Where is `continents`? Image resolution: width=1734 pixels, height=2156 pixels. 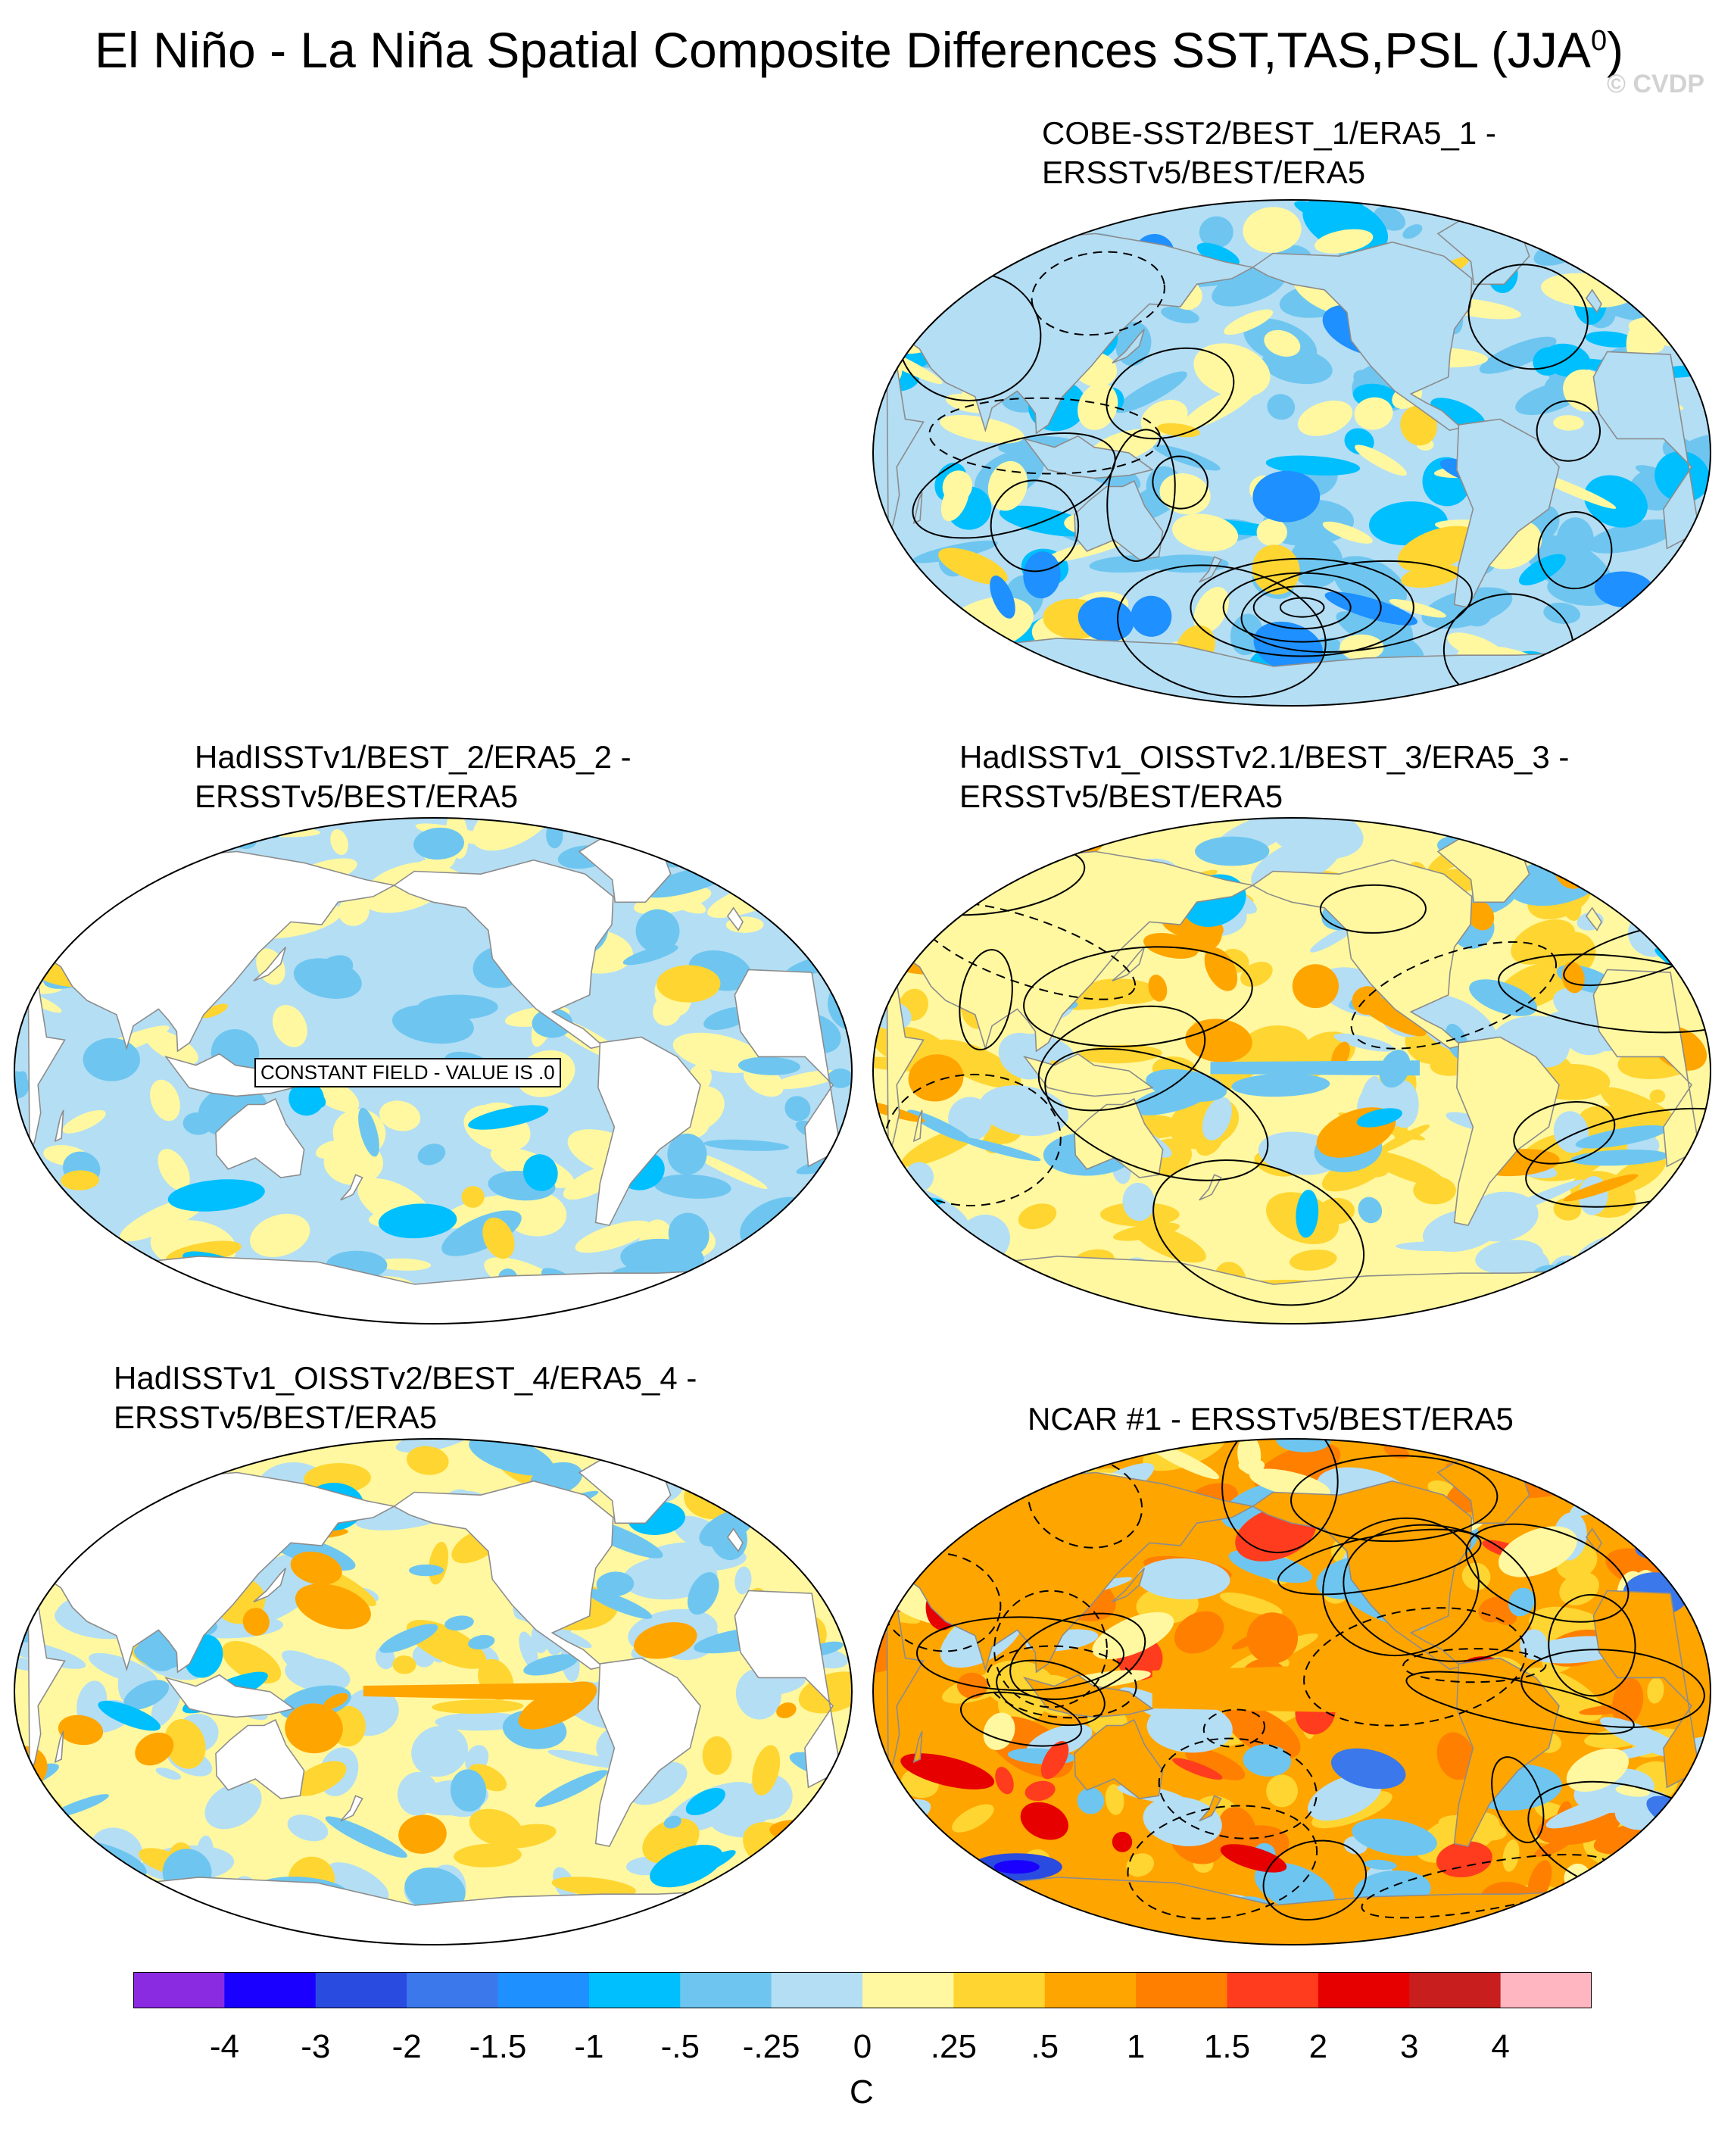
continents is located at coordinates (1293, 1080).